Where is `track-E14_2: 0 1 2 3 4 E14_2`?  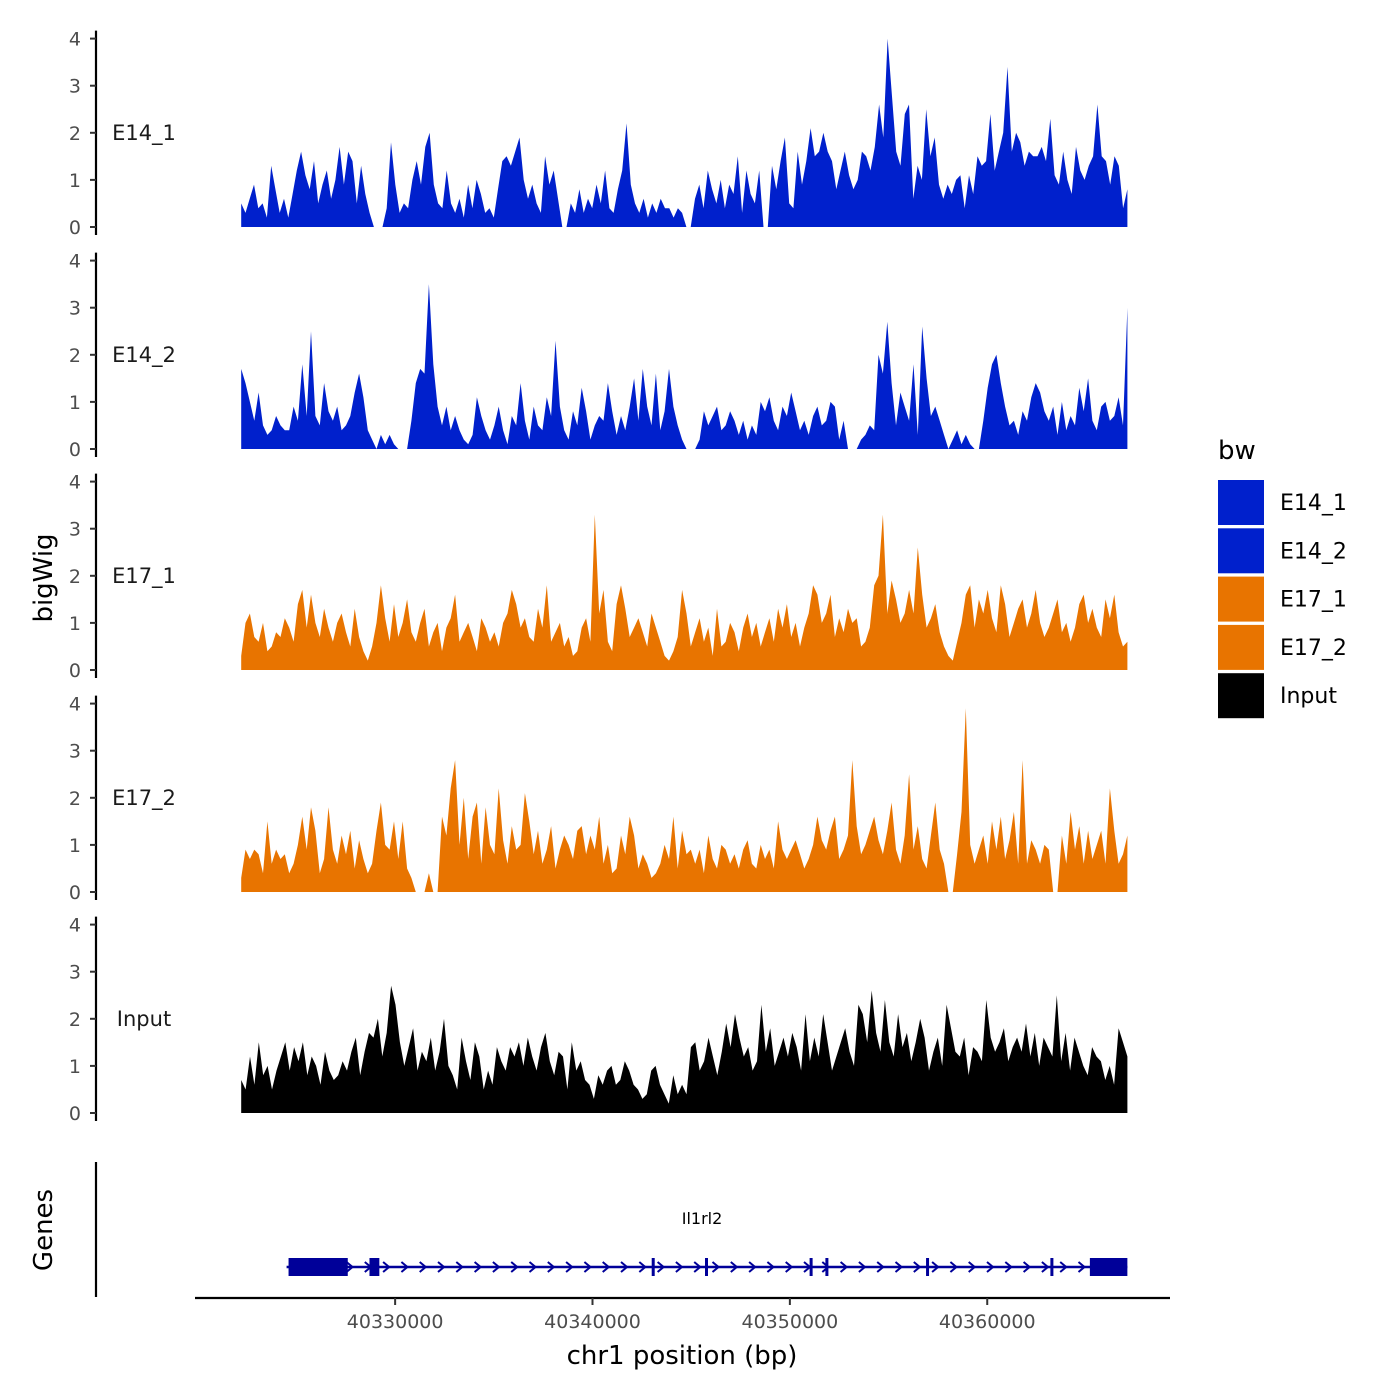
track-E14_2: 0 1 2 3 4 E14_2 is located at coordinates (598, 356).